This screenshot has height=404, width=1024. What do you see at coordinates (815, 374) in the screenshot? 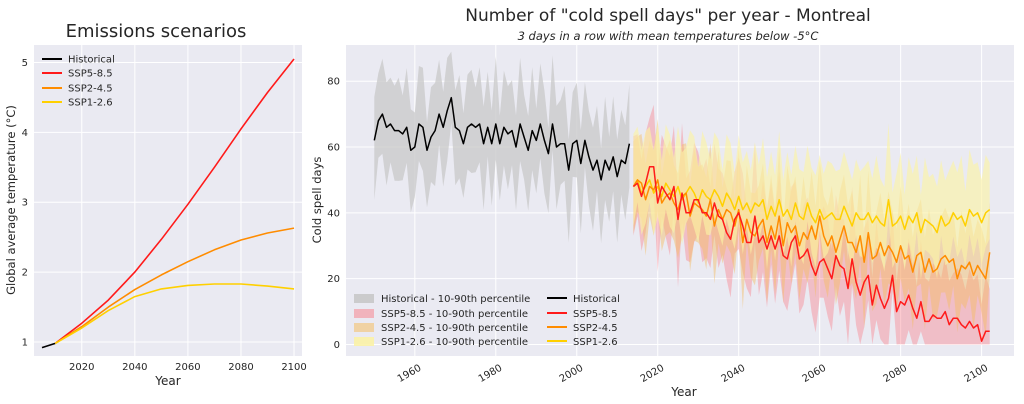
I see `right-x-tick-2060: 2060` at bounding box center [815, 374].